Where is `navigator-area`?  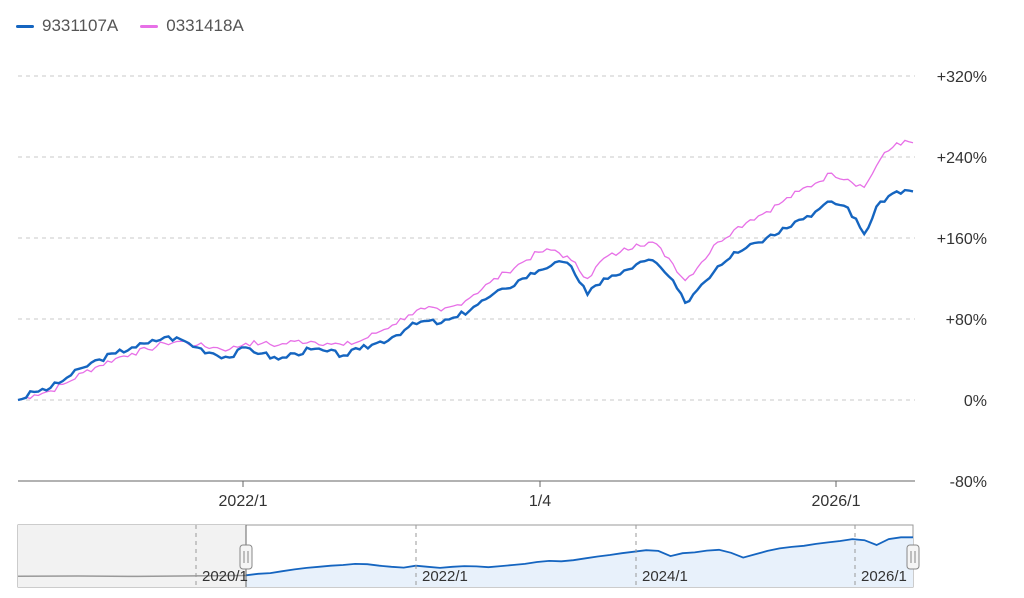 navigator-area is located at coordinates (579, 562).